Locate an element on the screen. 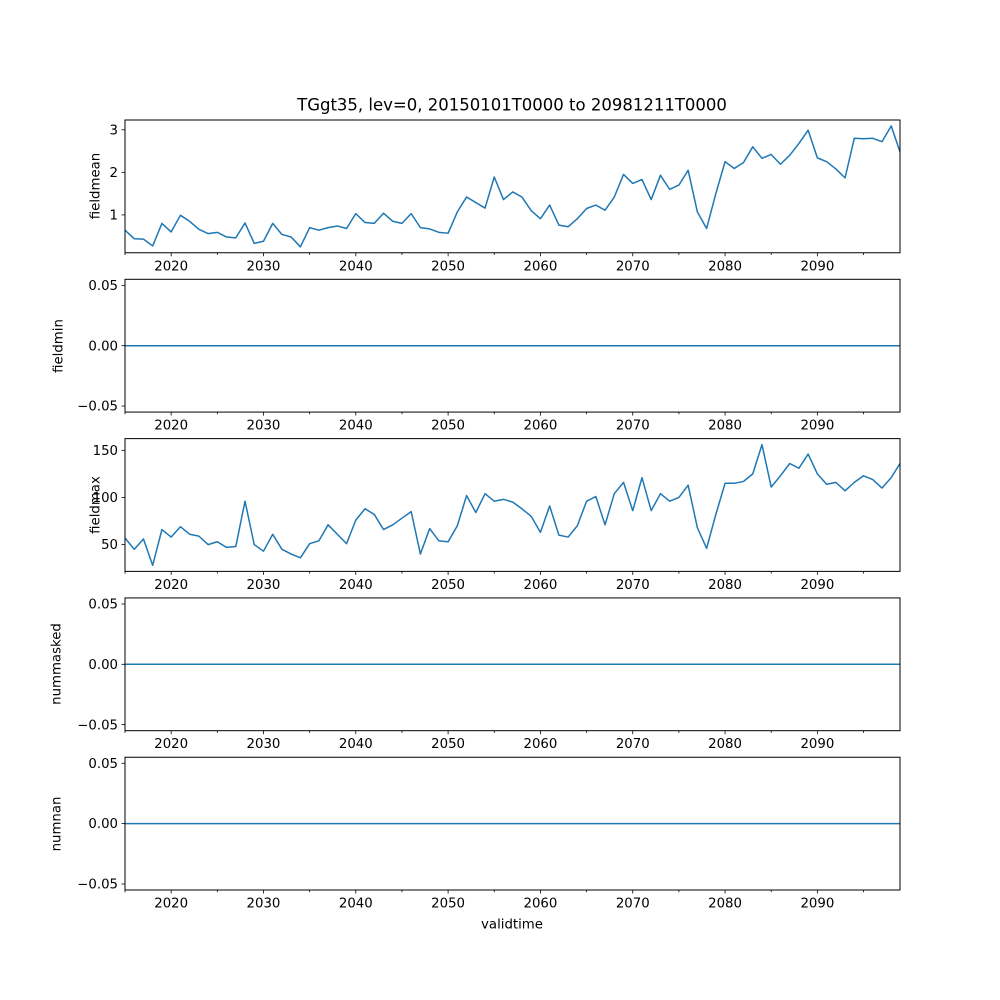 The width and height of the screenshot is (1000, 1000). ylabel-numnan: numnan is located at coordinates (57, 824).